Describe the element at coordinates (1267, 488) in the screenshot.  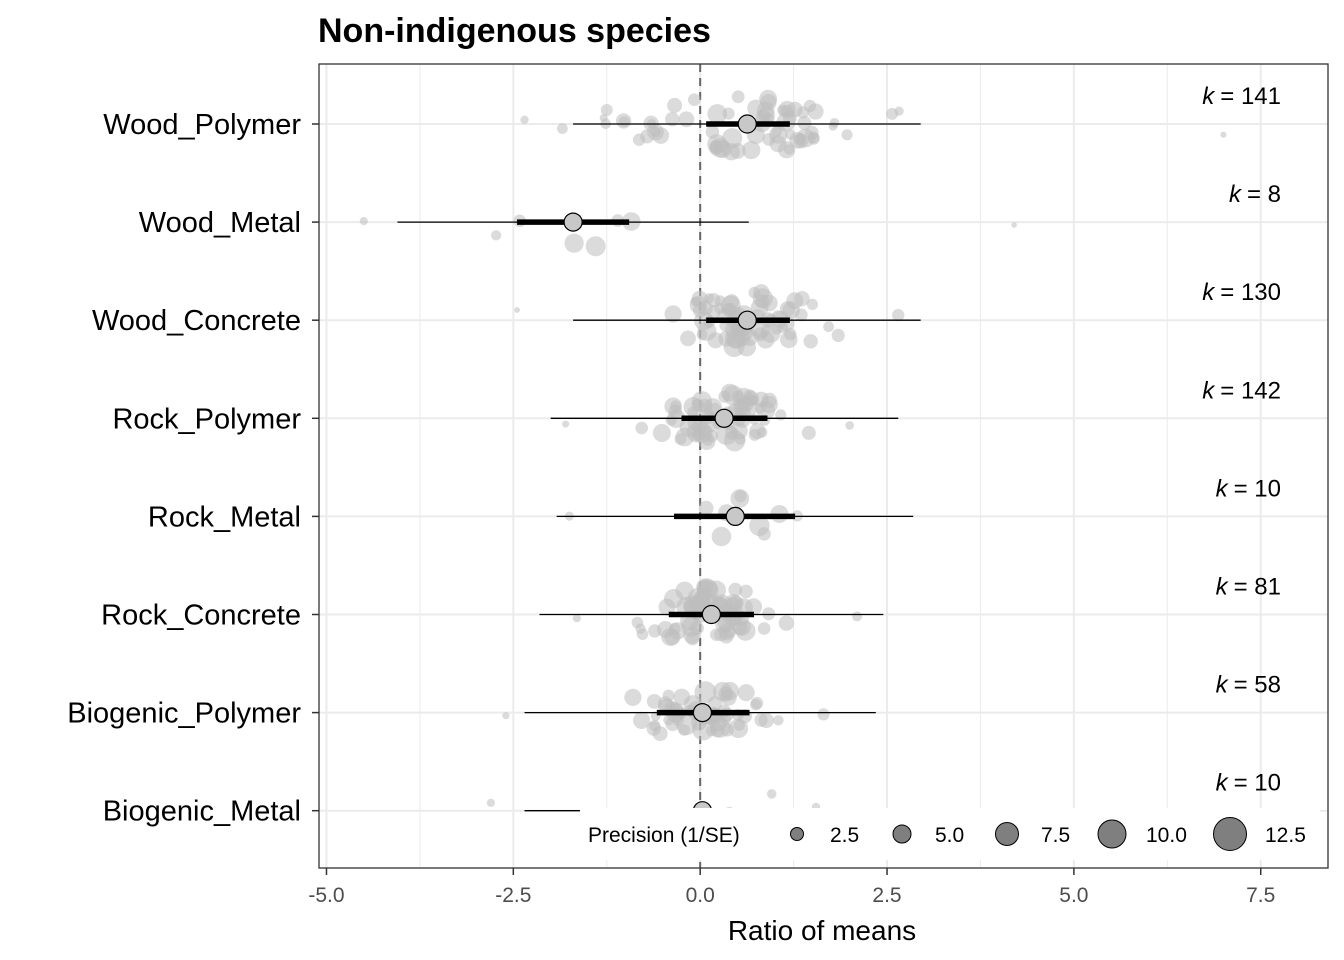
I see `k-value: 10` at that location.